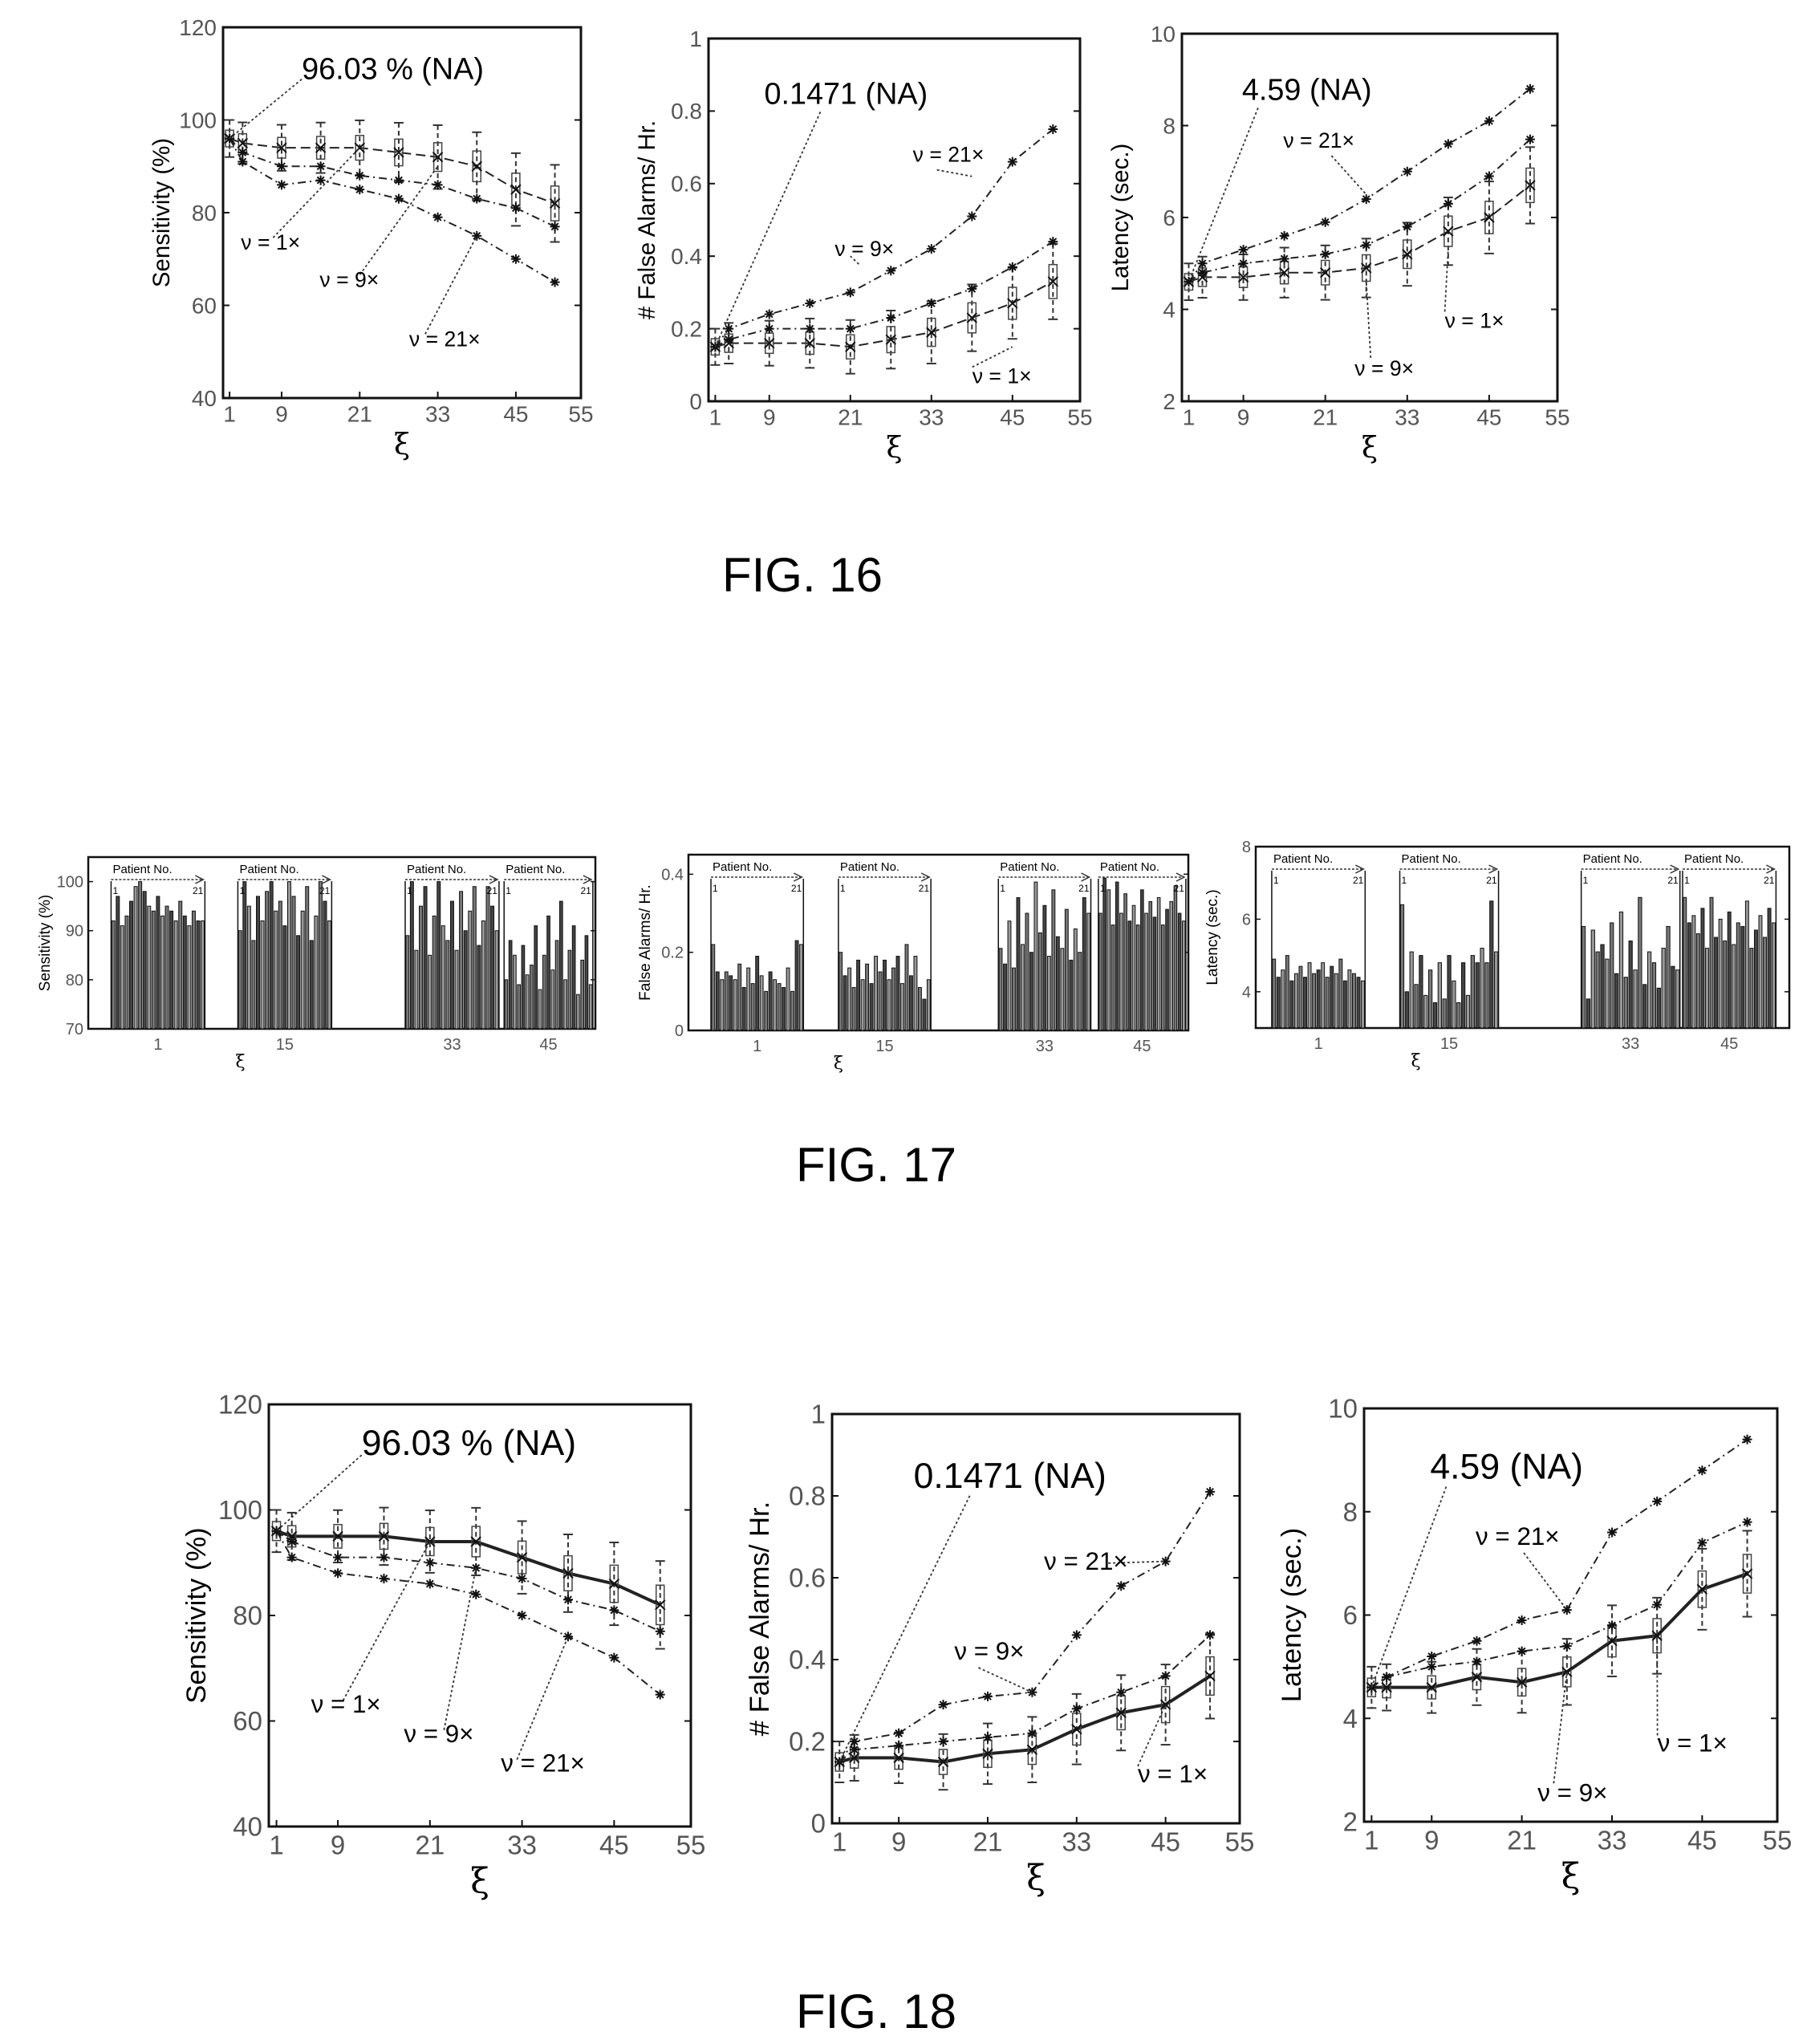  Describe the element at coordinates (585, 890) in the screenshot. I see `patient-range-end: 21` at that location.